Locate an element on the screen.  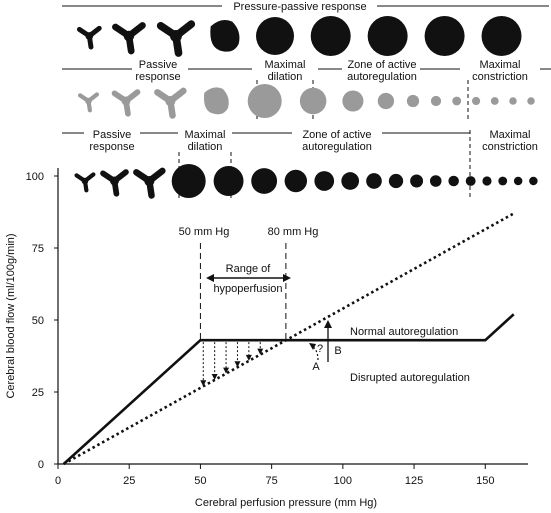
x-ticks: 0 25 50 75 100 125 150 is located at coordinates (274, 475).